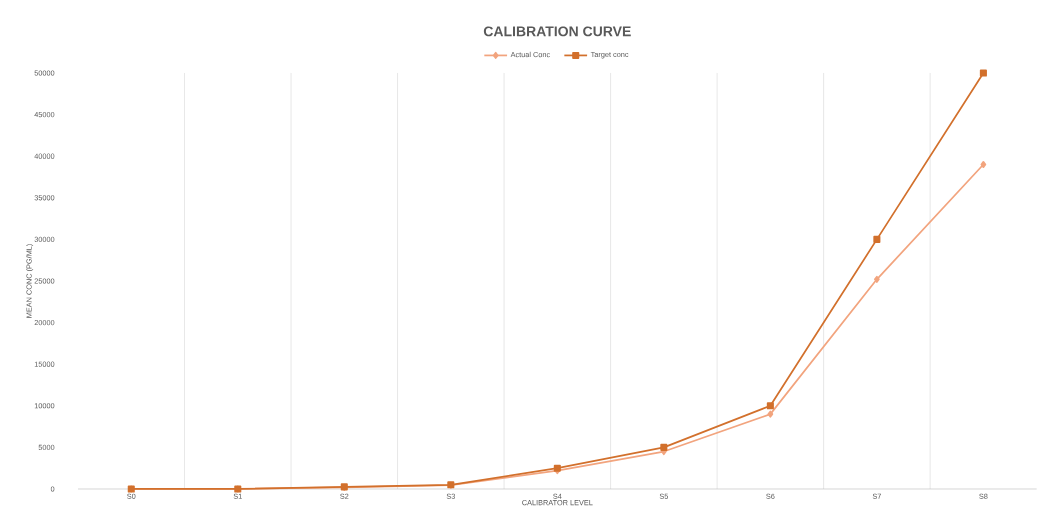 The height and width of the screenshot is (528, 1039). What do you see at coordinates (557, 31) in the screenshot?
I see `chart-title: CALIBRATION CURVE` at bounding box center [557, 31].